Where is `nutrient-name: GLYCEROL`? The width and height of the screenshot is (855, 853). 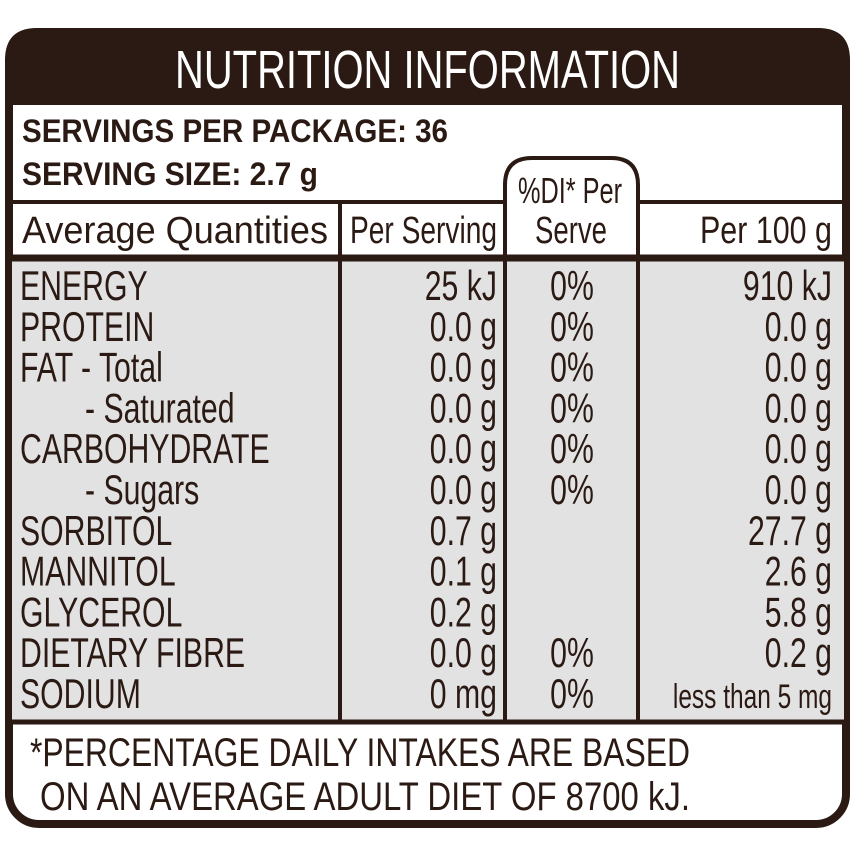 nutrient-name: GLYCEROL is located at coordinates (101, 612).